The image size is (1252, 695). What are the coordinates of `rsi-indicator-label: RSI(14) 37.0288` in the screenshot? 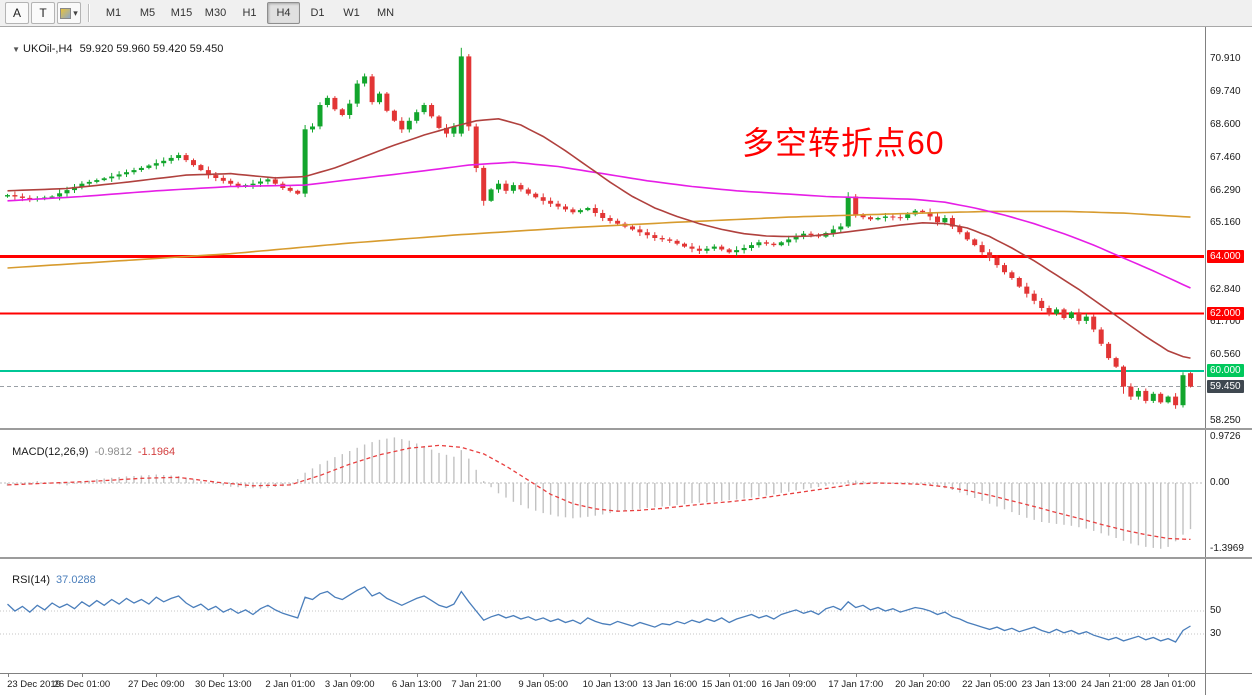 It's located at (51, 574).